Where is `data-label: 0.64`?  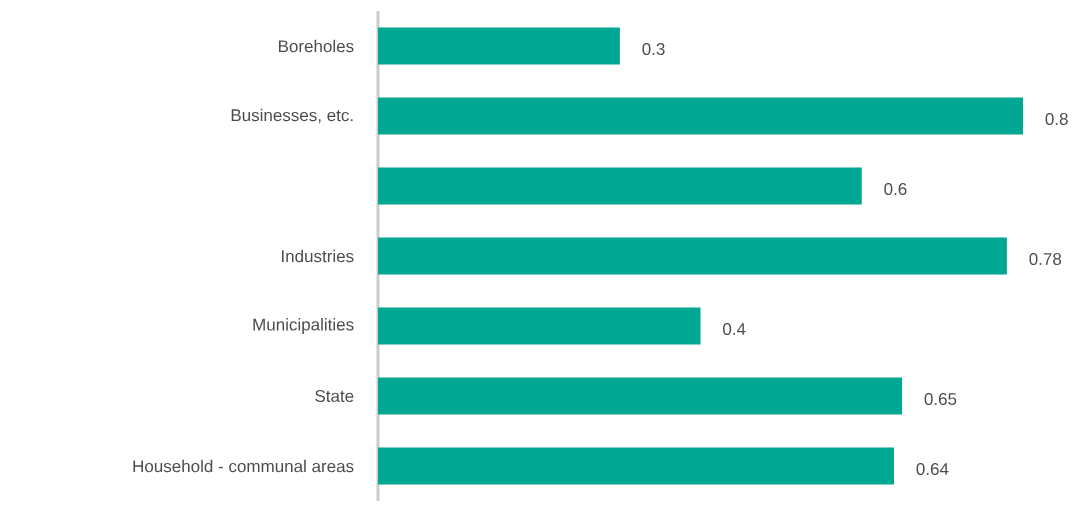
data-label: 0.64 is located at coordinates (932, 469).